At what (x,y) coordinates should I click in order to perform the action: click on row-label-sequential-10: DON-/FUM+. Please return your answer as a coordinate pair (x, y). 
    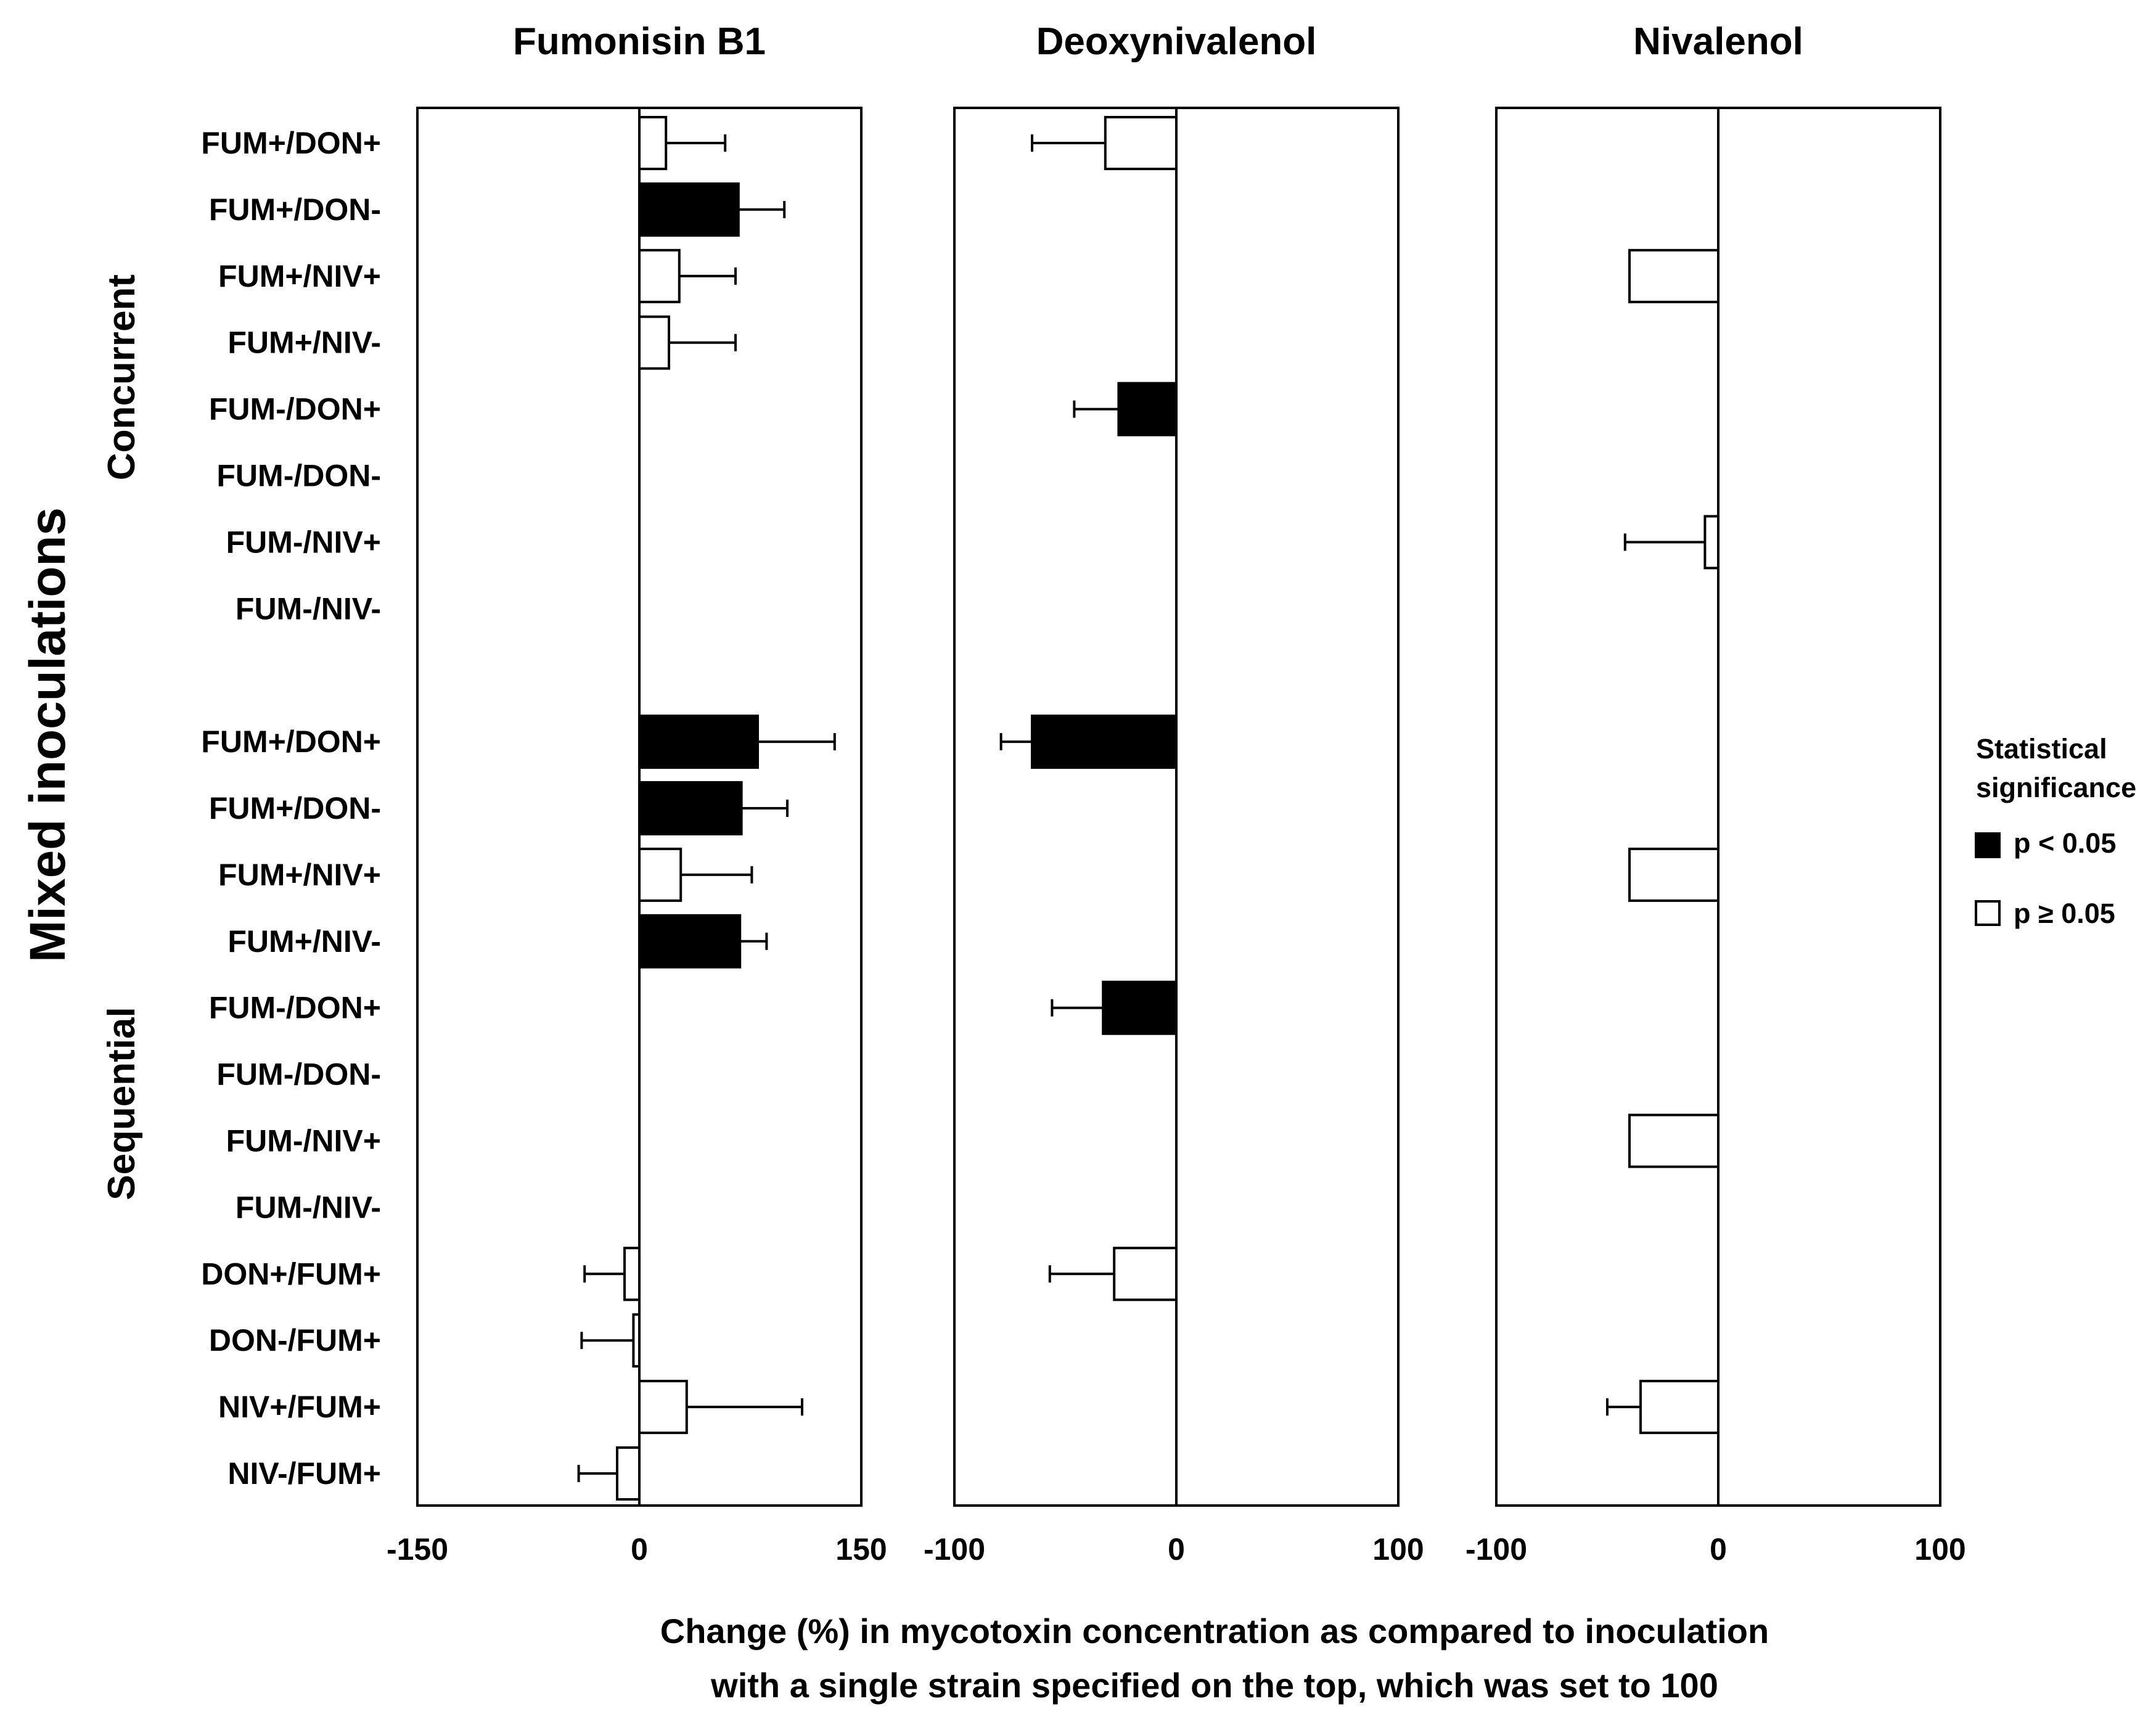
    Looking at the image, I should click on (295, 1340).